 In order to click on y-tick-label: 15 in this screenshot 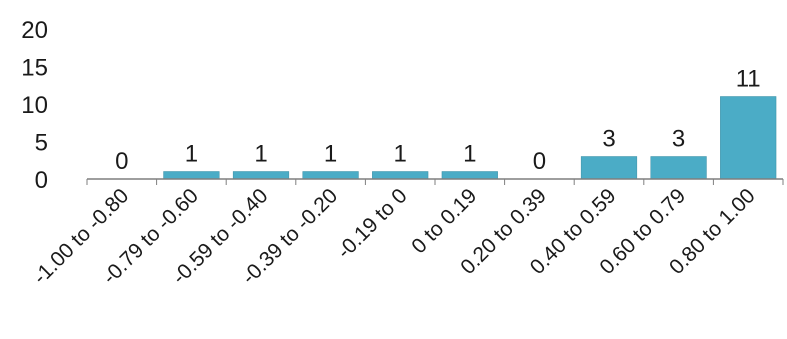, I will do `click(34, 68)`.